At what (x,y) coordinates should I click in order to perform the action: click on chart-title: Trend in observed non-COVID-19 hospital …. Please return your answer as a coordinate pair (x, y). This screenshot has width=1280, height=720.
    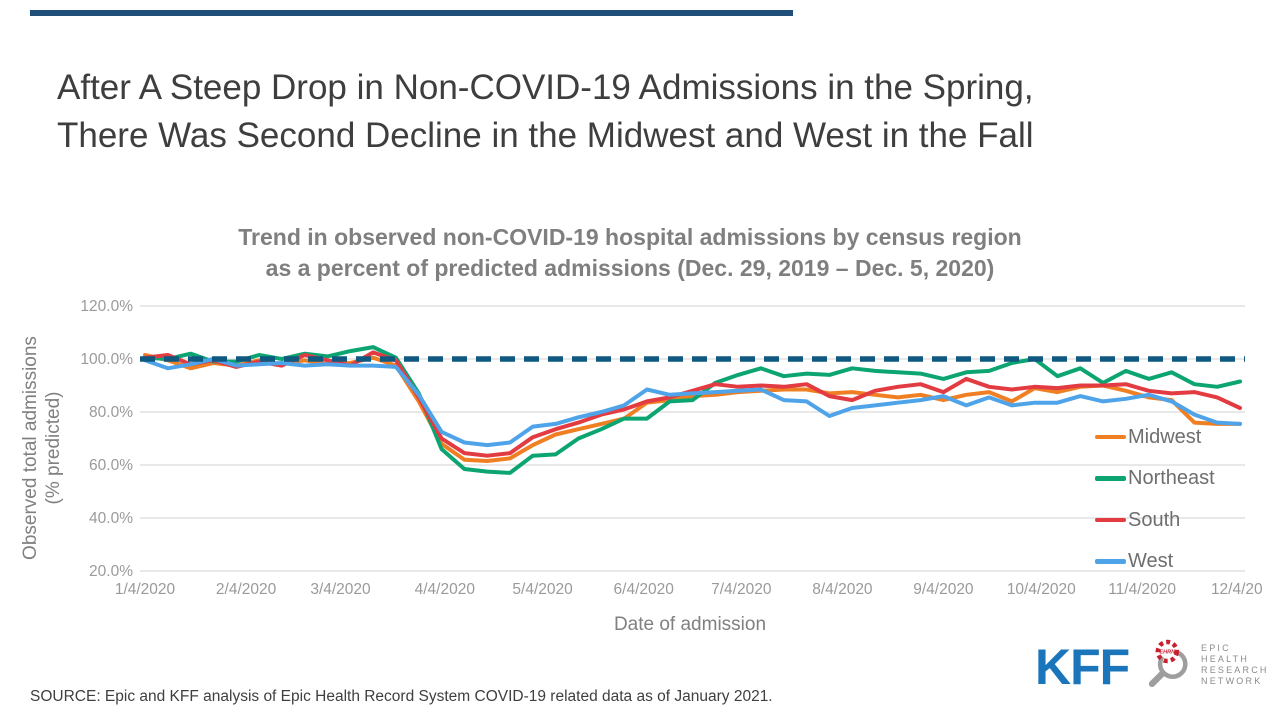
    Looking at the image, I should click on (630, 253).